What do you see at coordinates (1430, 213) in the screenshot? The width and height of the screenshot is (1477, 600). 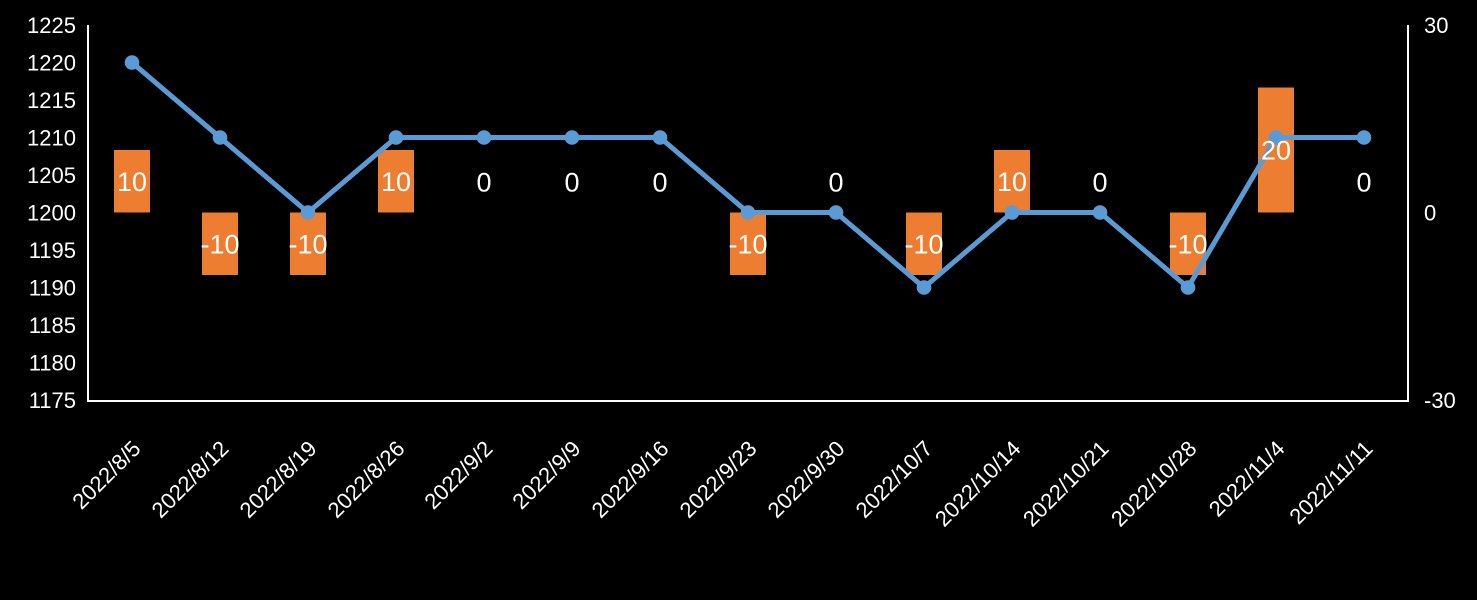 I see `y-axis-right-label: 0` at bounding box center [1430, 213].